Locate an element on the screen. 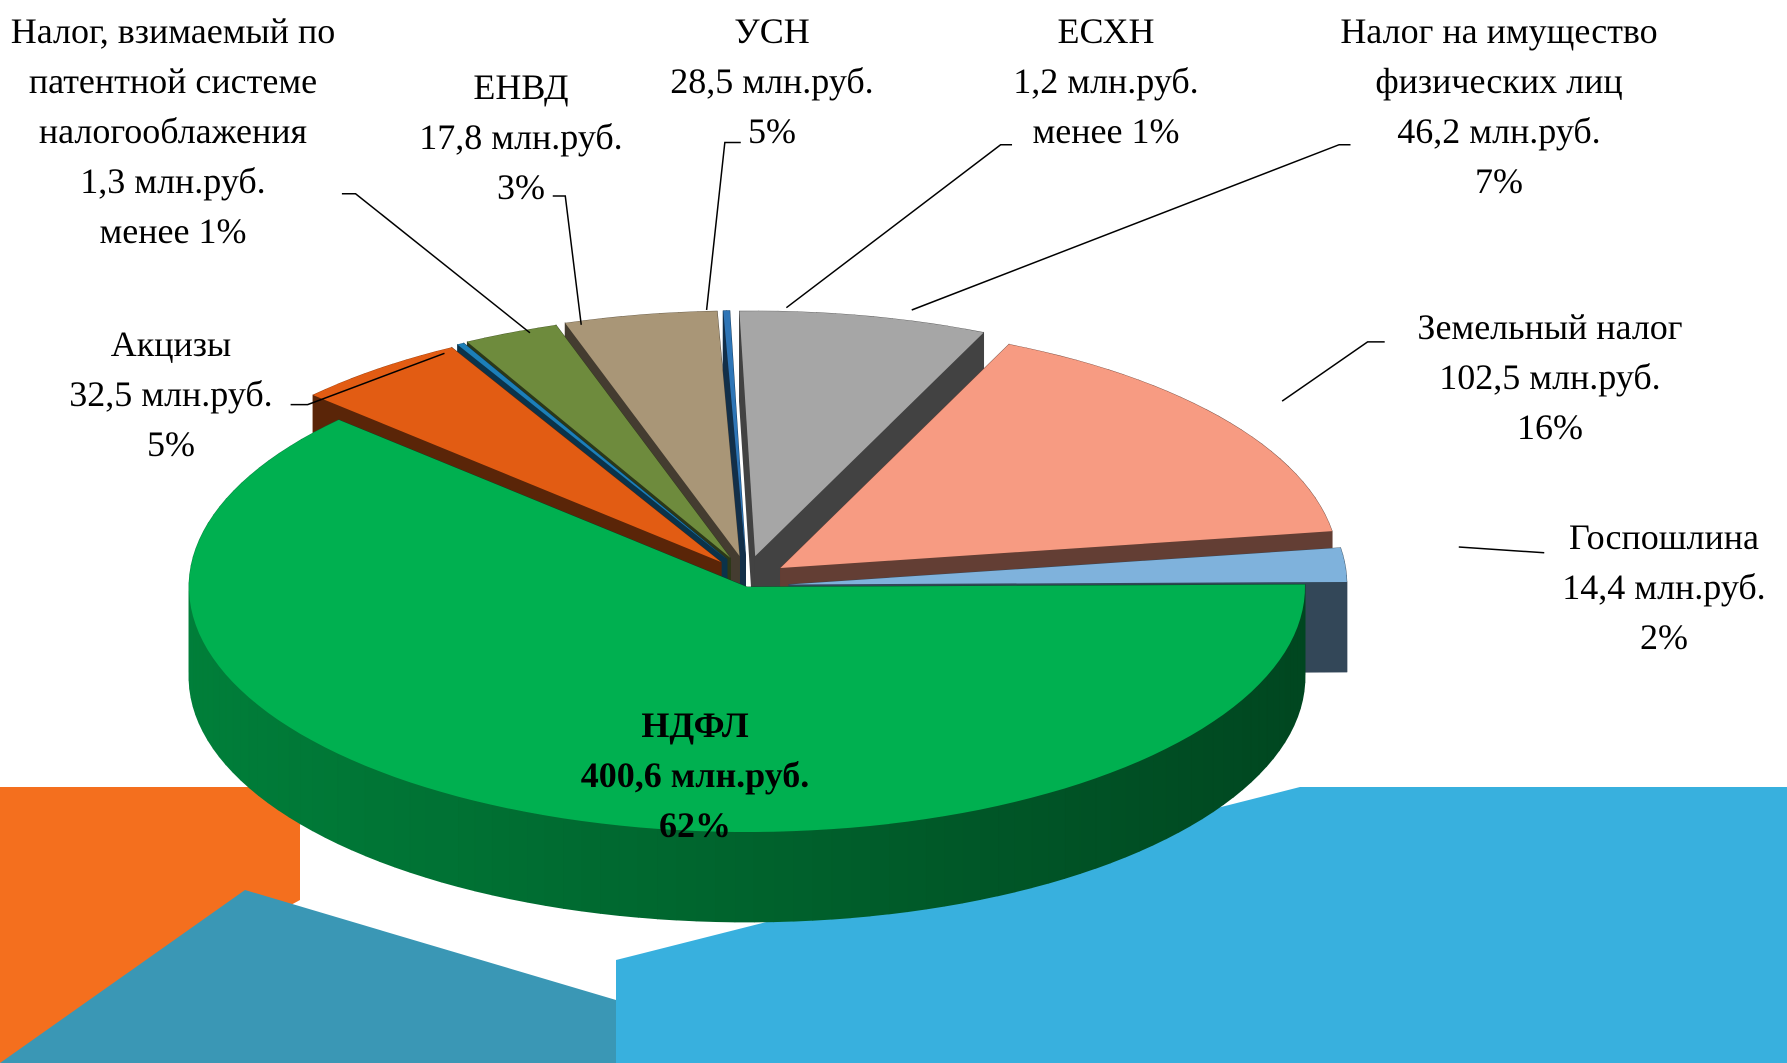 The width and height of the screenshot is (1787, 1063). label-name: Земельный налог is located at coordinates (1550, 327).